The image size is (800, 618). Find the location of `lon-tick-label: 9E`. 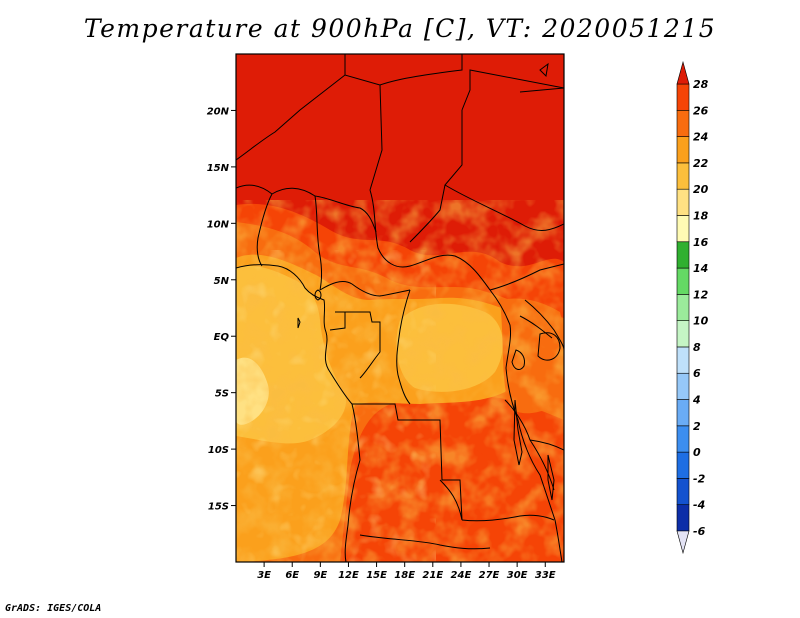

lon-tick-label: 9E is located at coordinates (320, 575).